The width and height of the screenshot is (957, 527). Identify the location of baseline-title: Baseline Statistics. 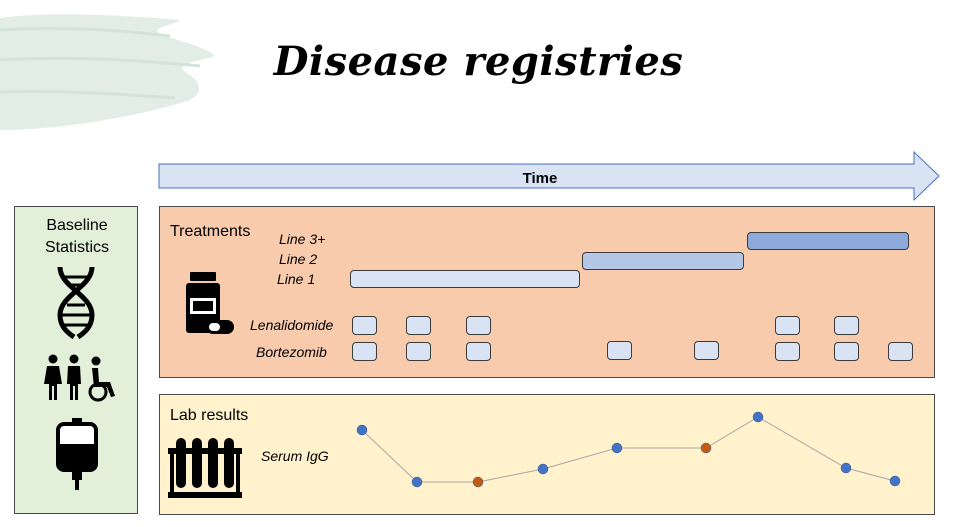
(76, 236).